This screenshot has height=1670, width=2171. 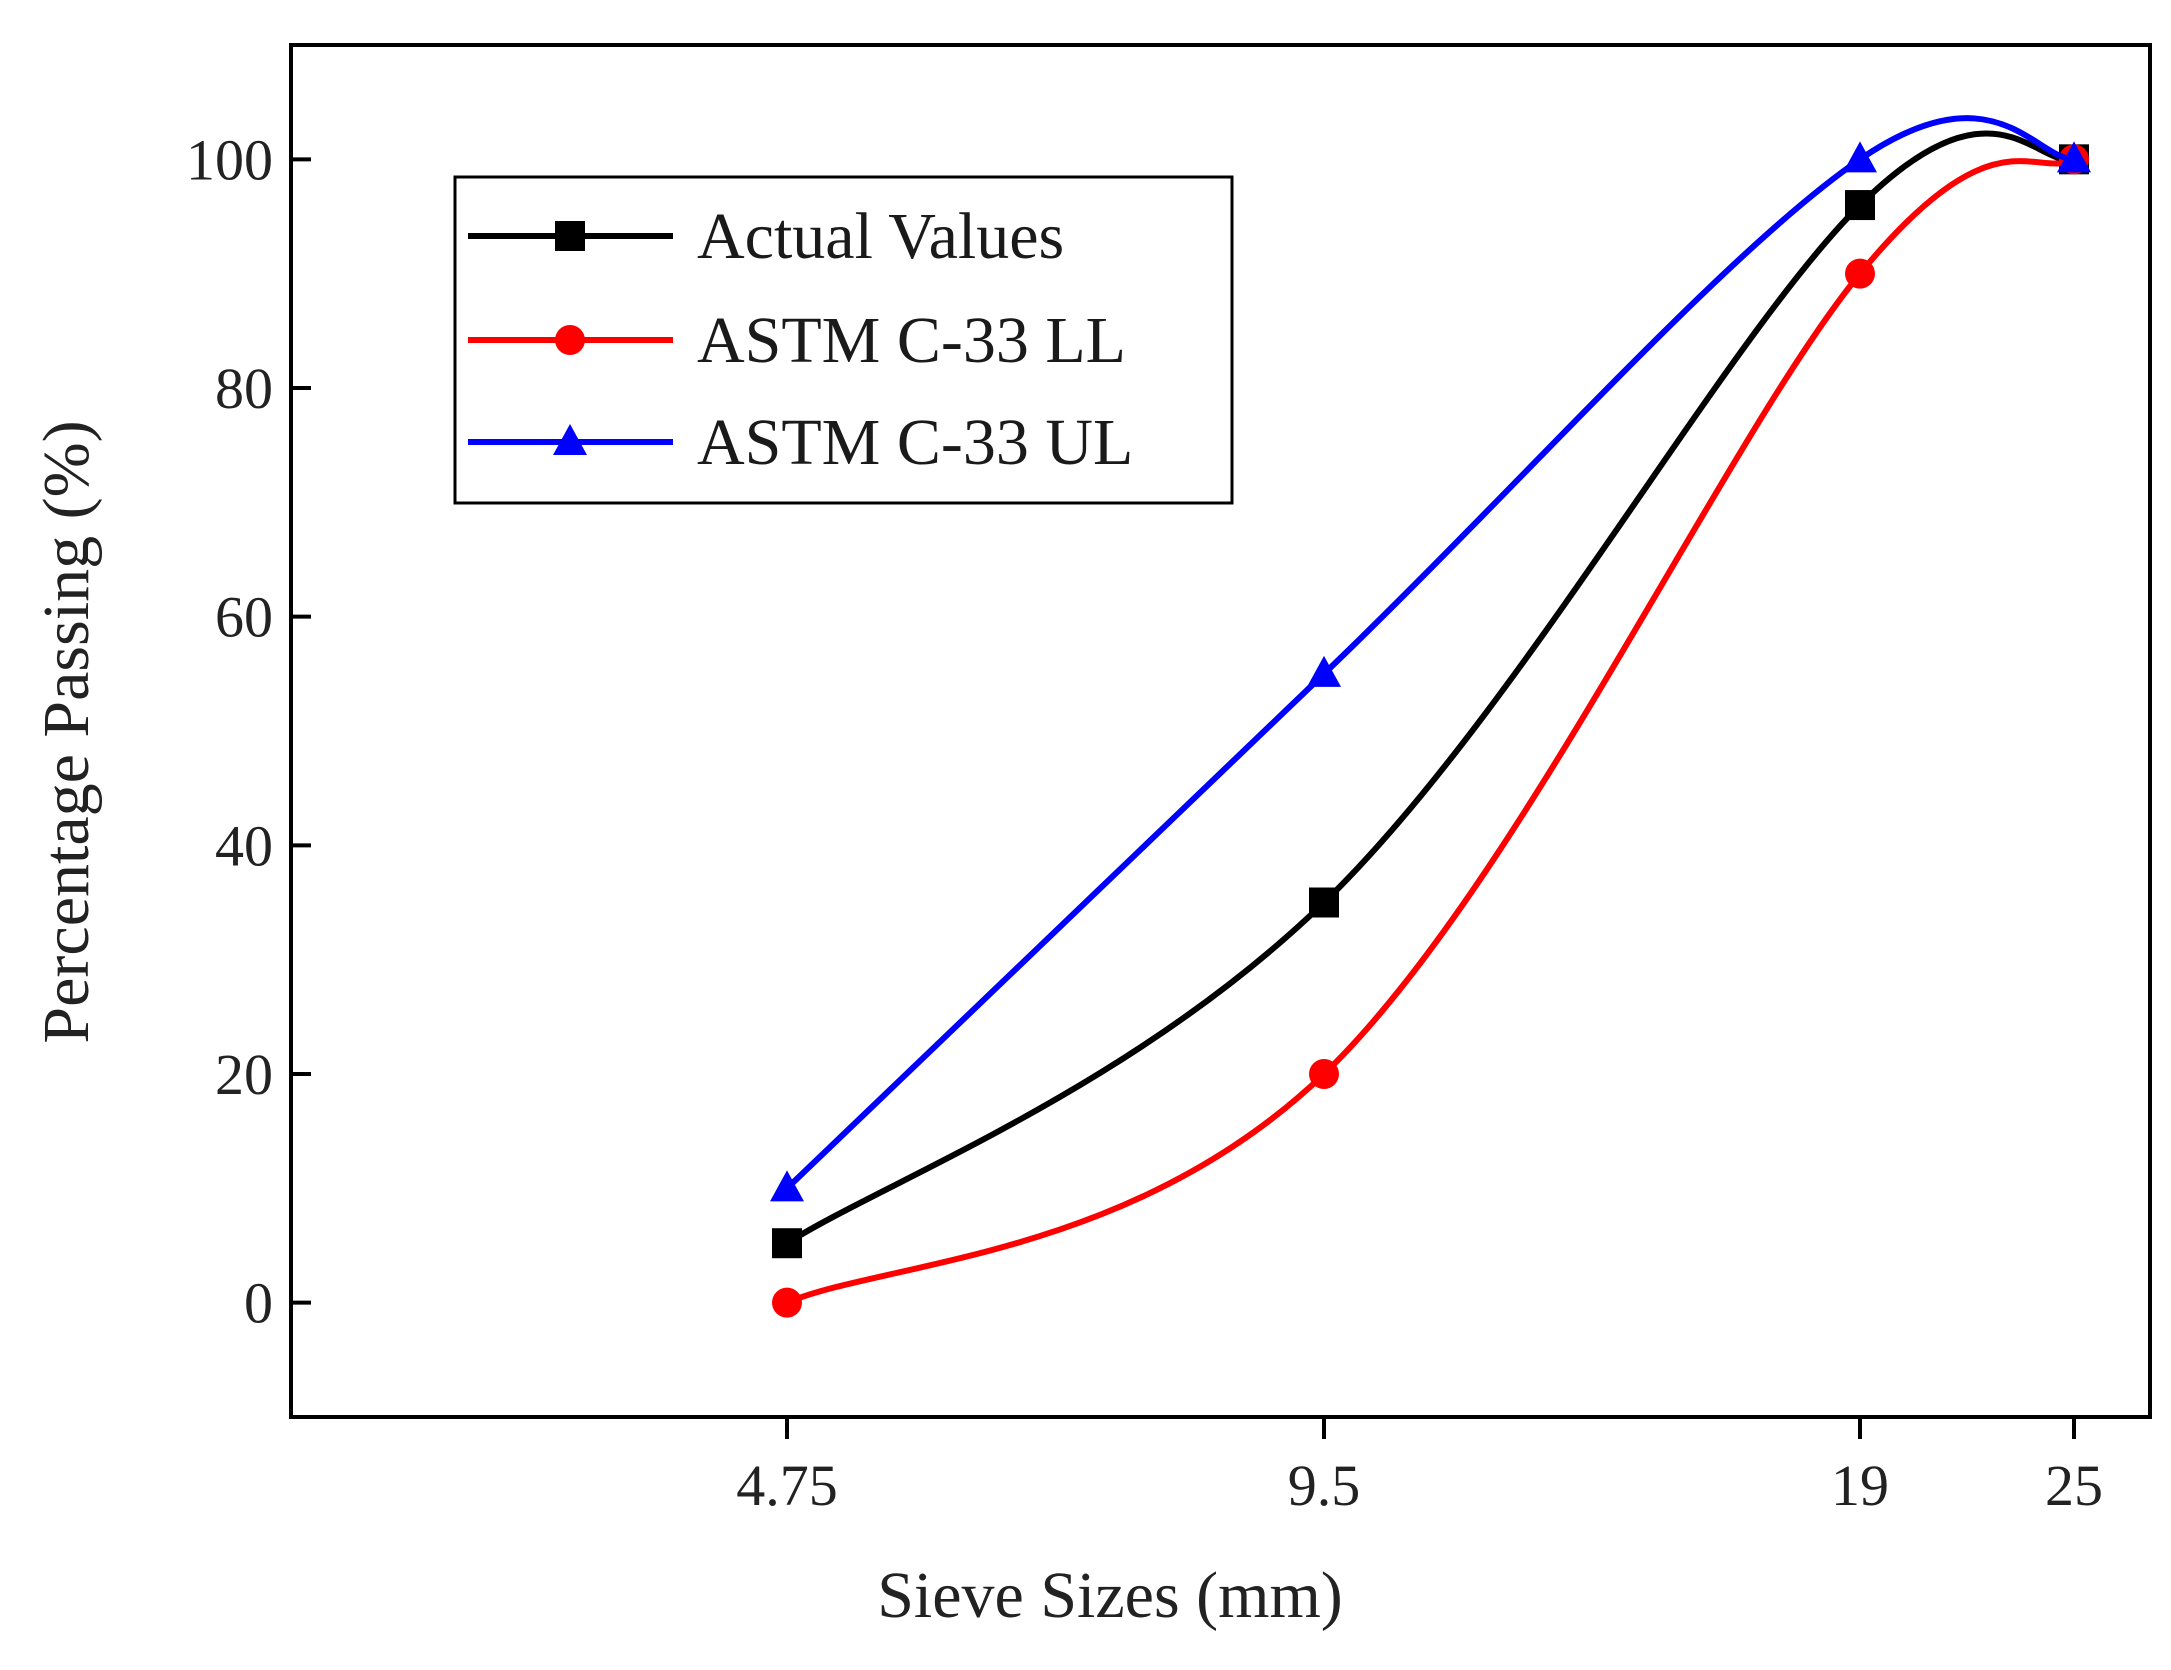 What do you see at coordinates (66, 731) in the screenshot?
I see `y-axis-title: Percentage Passing (%)` at bounding box center [66, 731].